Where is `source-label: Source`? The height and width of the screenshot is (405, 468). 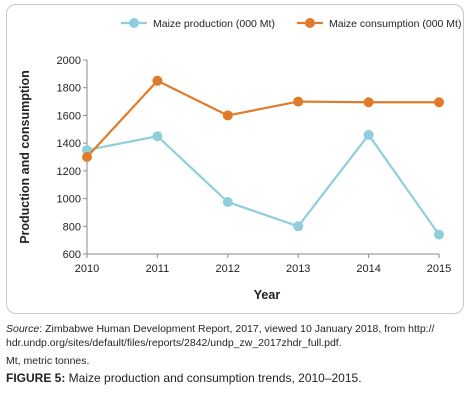
source-label: Source is located at coordinates (23, 329).